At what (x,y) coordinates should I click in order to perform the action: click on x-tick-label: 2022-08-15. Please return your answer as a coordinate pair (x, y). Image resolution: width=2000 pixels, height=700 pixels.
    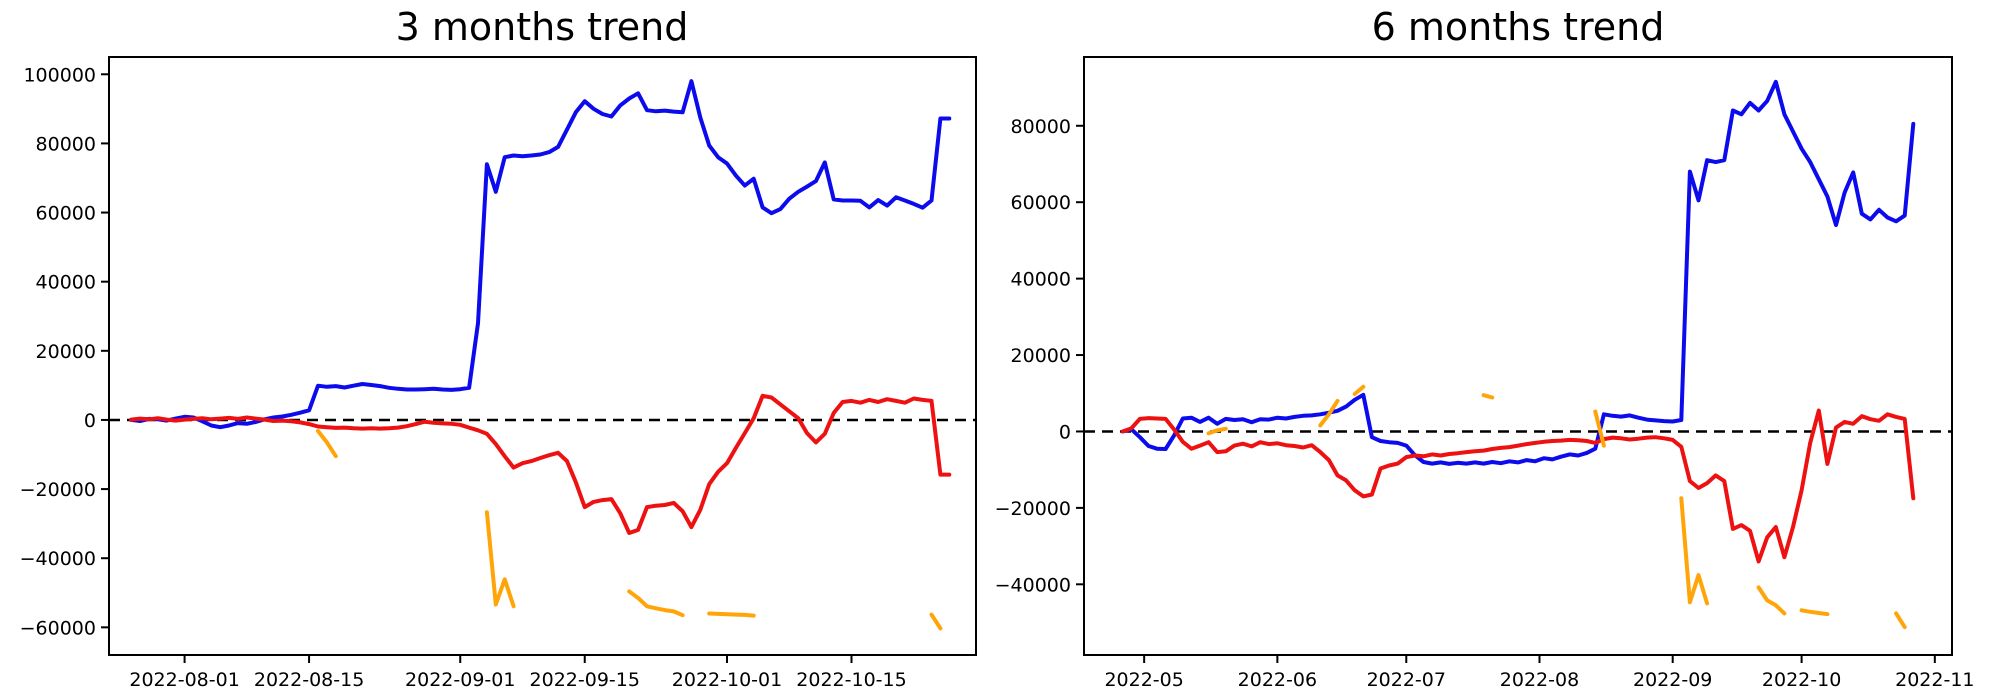
    Looking at the image, I should click on (309, 680).